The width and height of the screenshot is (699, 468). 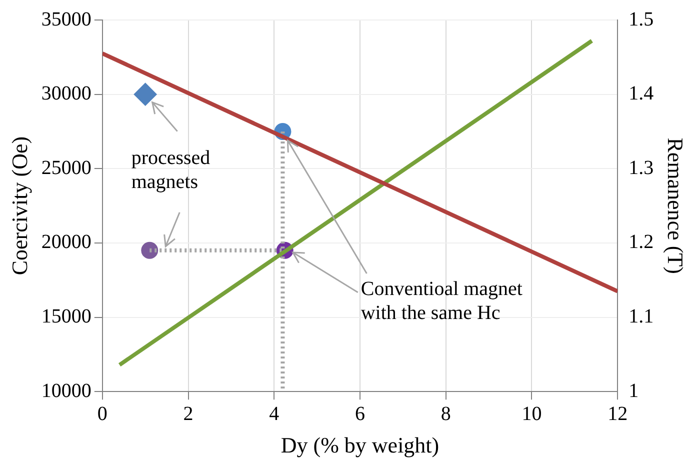 What do you see at coordinates (442, 301) in the screenshot?
I see `annotation: Conventioal magnet with the same Hc` at bounding box center [442, 301].